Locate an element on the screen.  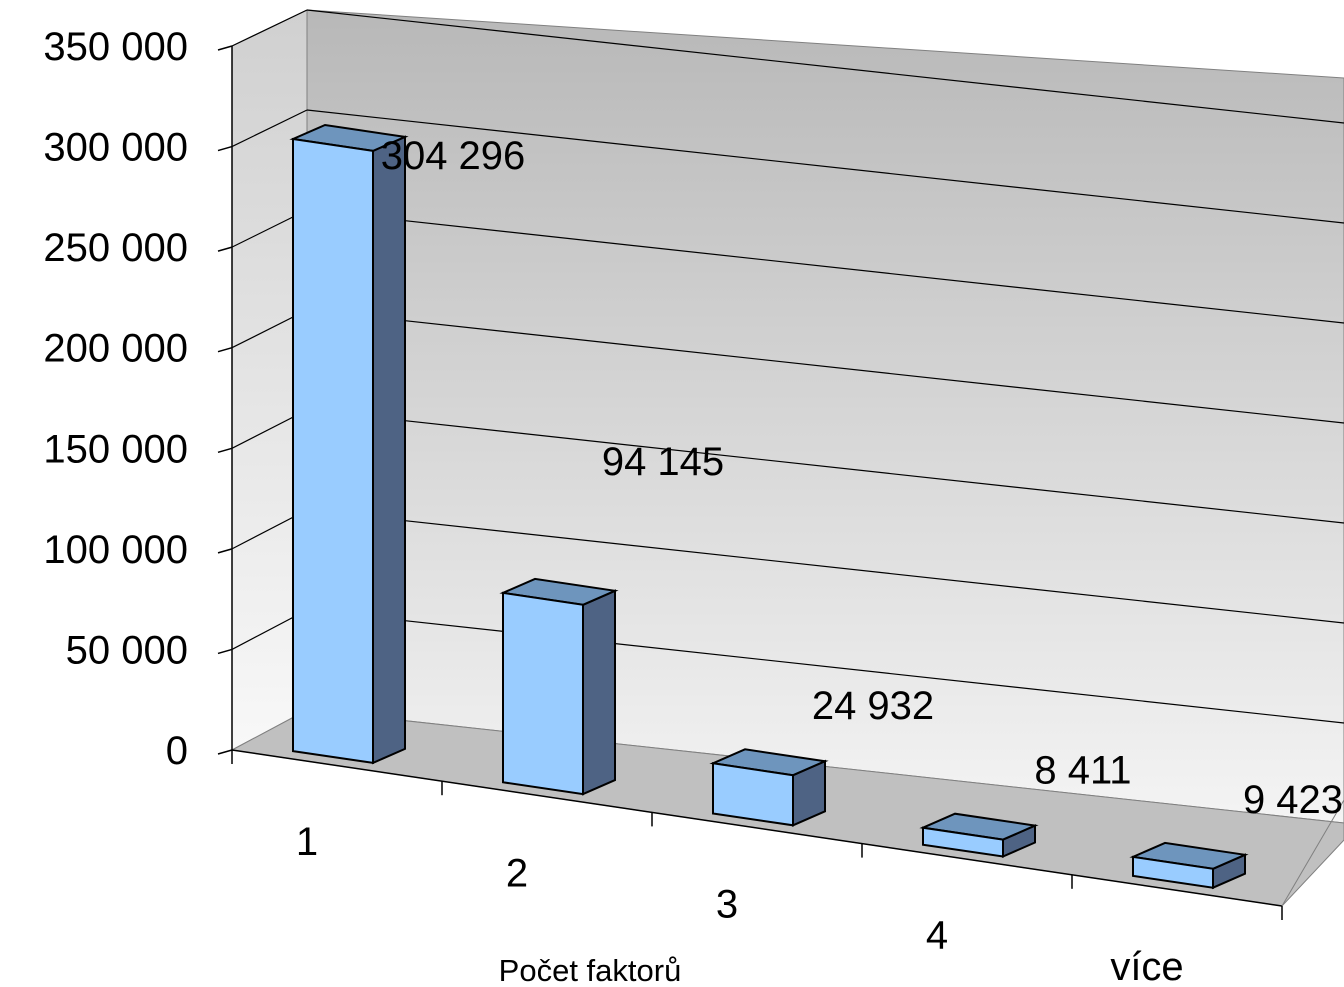
x-axis-title: Počet faktorů is located at coordinates (590, 970).